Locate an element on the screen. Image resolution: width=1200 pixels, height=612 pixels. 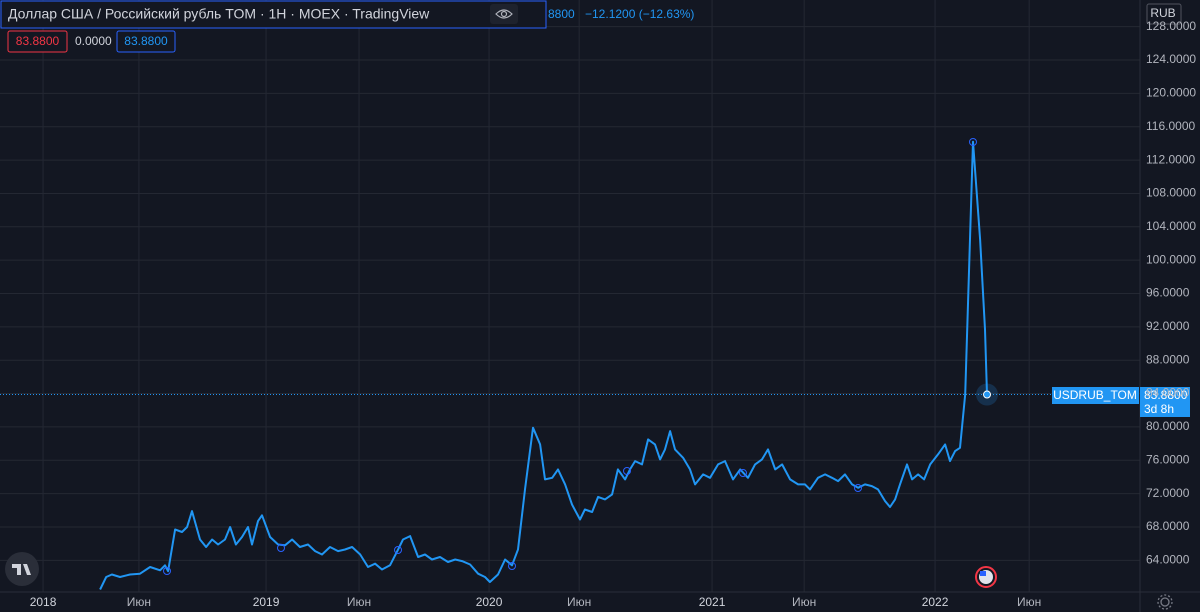
y-tick-label: 80.0000 is located at coordinates (1168, 426).